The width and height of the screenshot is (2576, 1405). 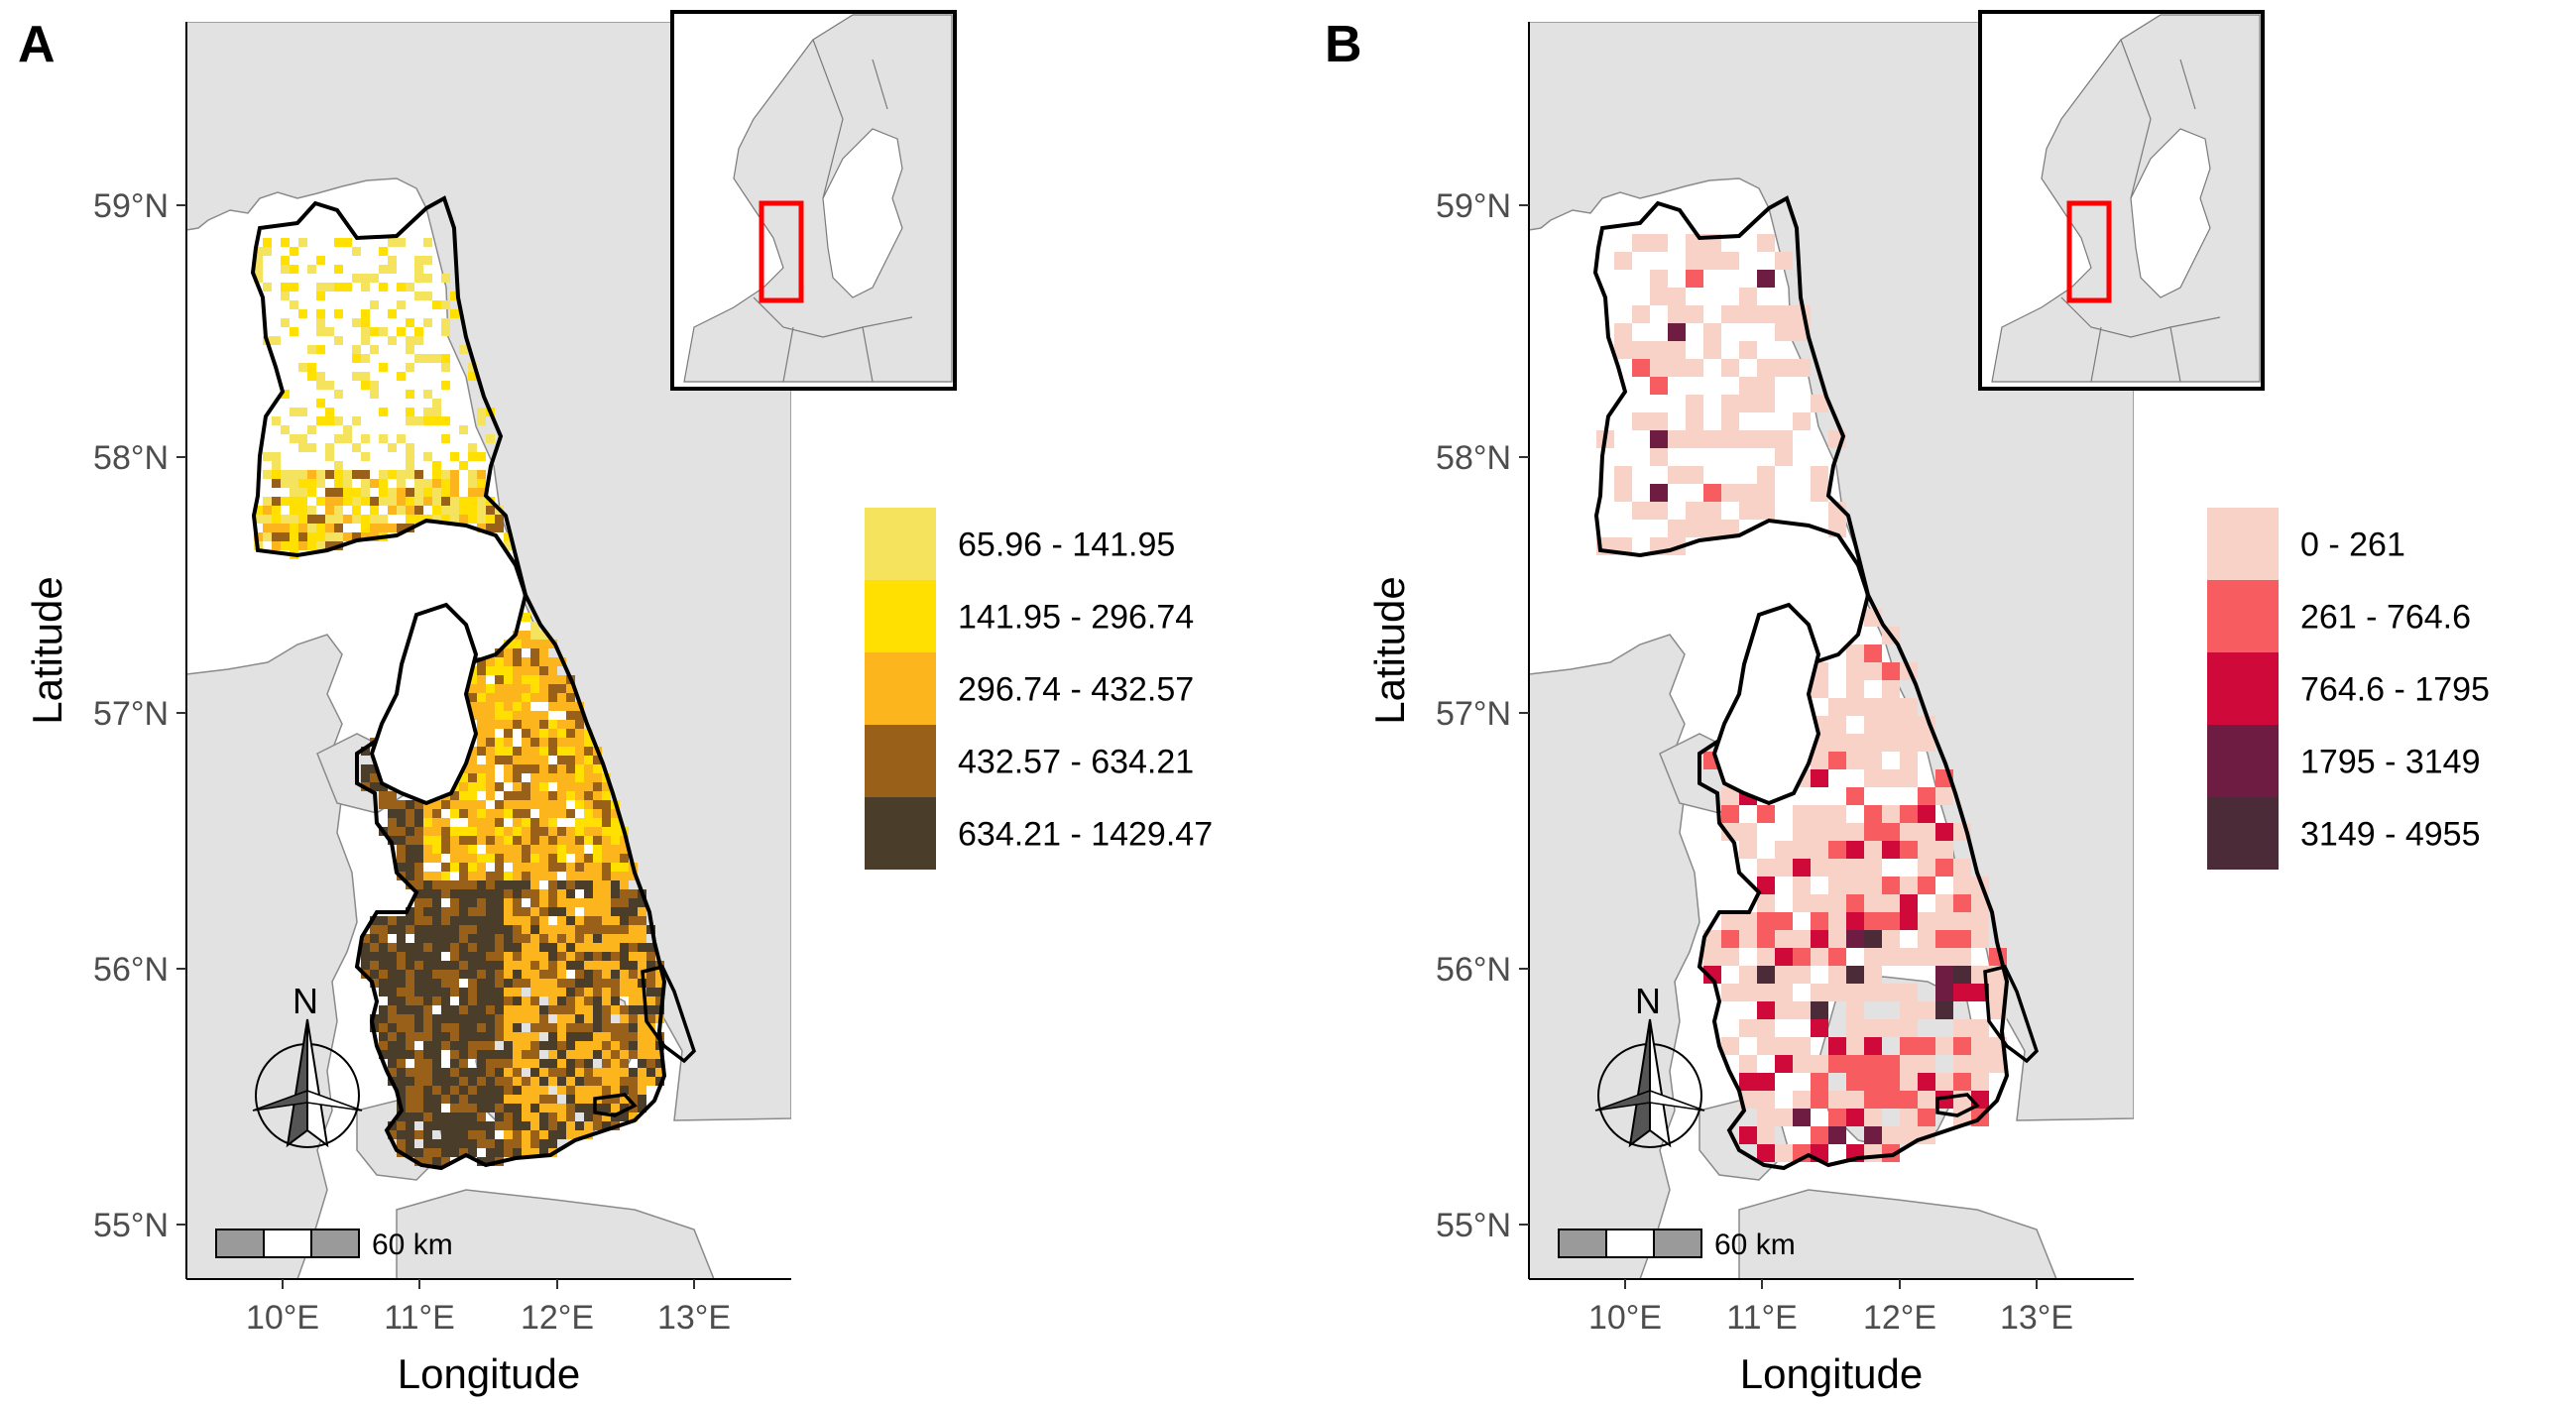 What do you see at coordinates (1076, 762) in the screenshot?
I see `legend-label: 432.57 - 634.21` at bounding box center [1076, 762].